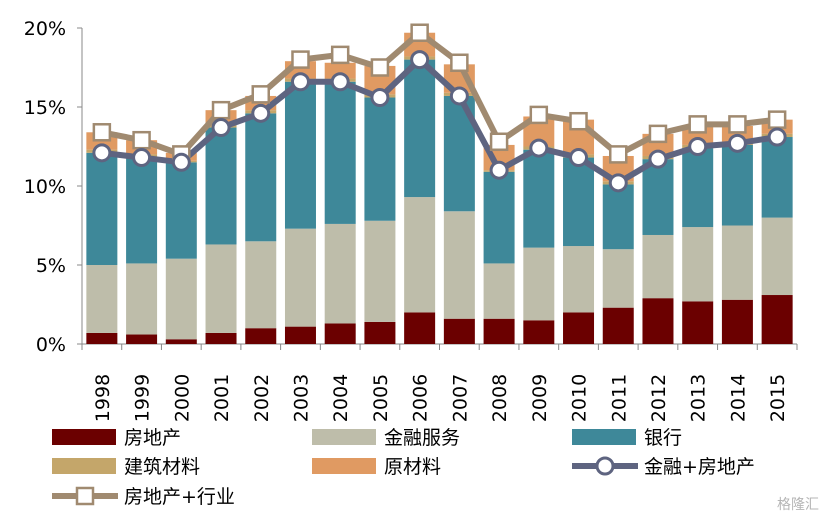 This screenshot has height=518, width=829. Describe the element at coordinates (301, 398) in the screenshot. I see `x-tick-label: 2003` at that location.